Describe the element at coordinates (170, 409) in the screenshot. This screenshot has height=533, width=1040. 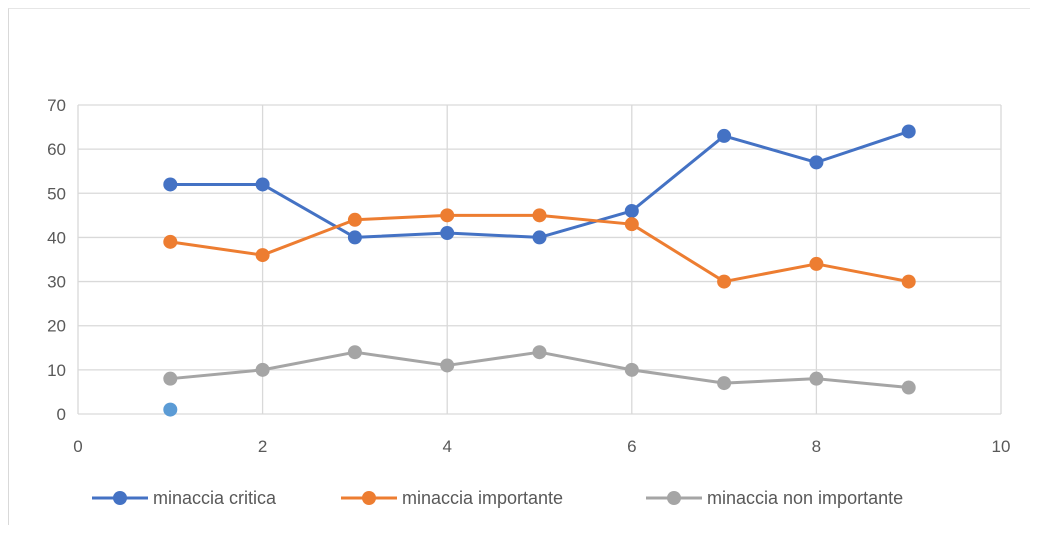
I see `extra-data-point` at that location.